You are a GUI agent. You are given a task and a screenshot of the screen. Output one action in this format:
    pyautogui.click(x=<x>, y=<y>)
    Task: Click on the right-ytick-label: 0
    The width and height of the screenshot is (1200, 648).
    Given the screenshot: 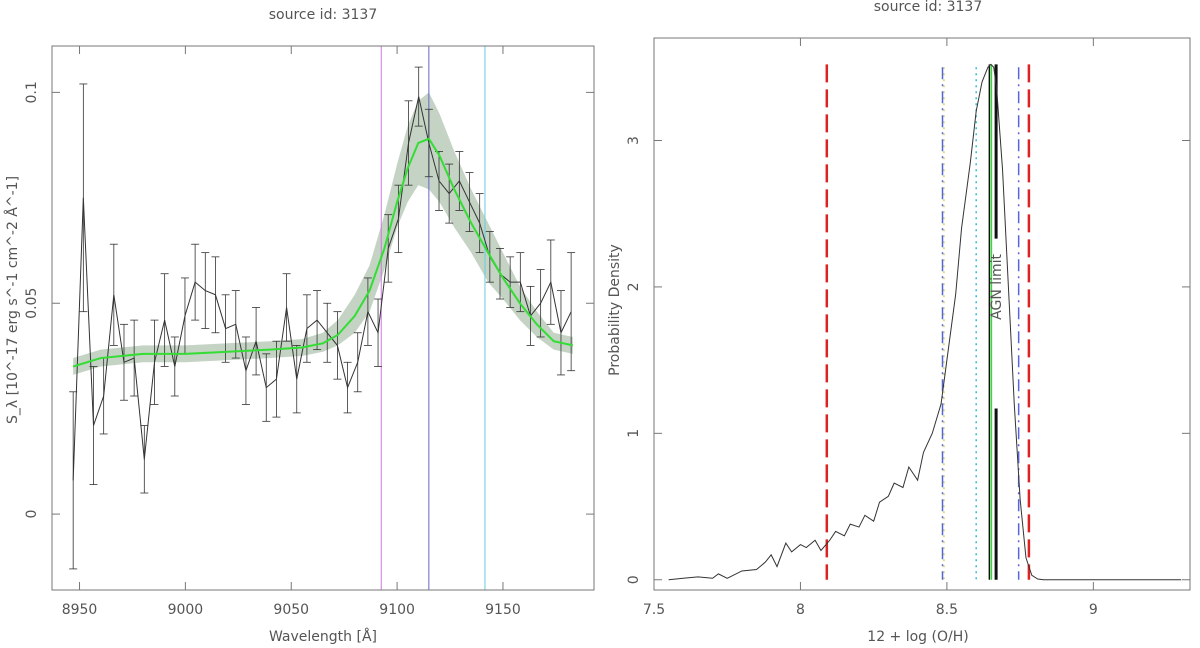 What is the action you would take?
    pyautogui.click(x=634, y=579)
    